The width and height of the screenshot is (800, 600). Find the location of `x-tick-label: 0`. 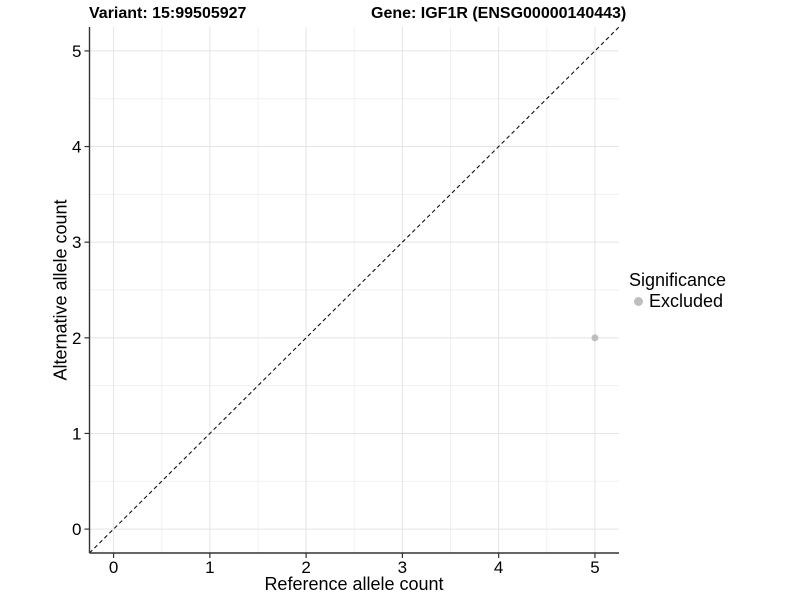

x-tick-label: 0 is located at coordinates (113, 567).